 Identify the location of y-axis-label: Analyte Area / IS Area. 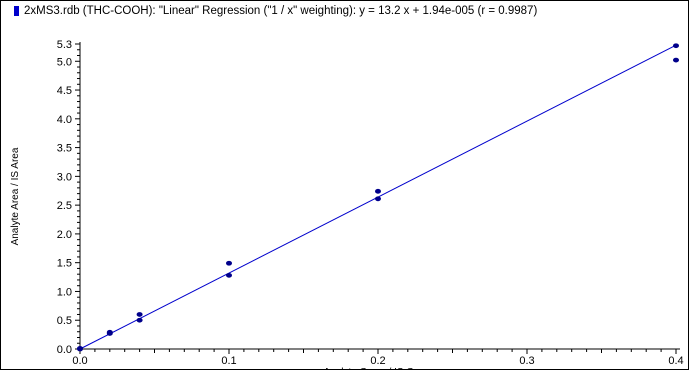
(15, 196).